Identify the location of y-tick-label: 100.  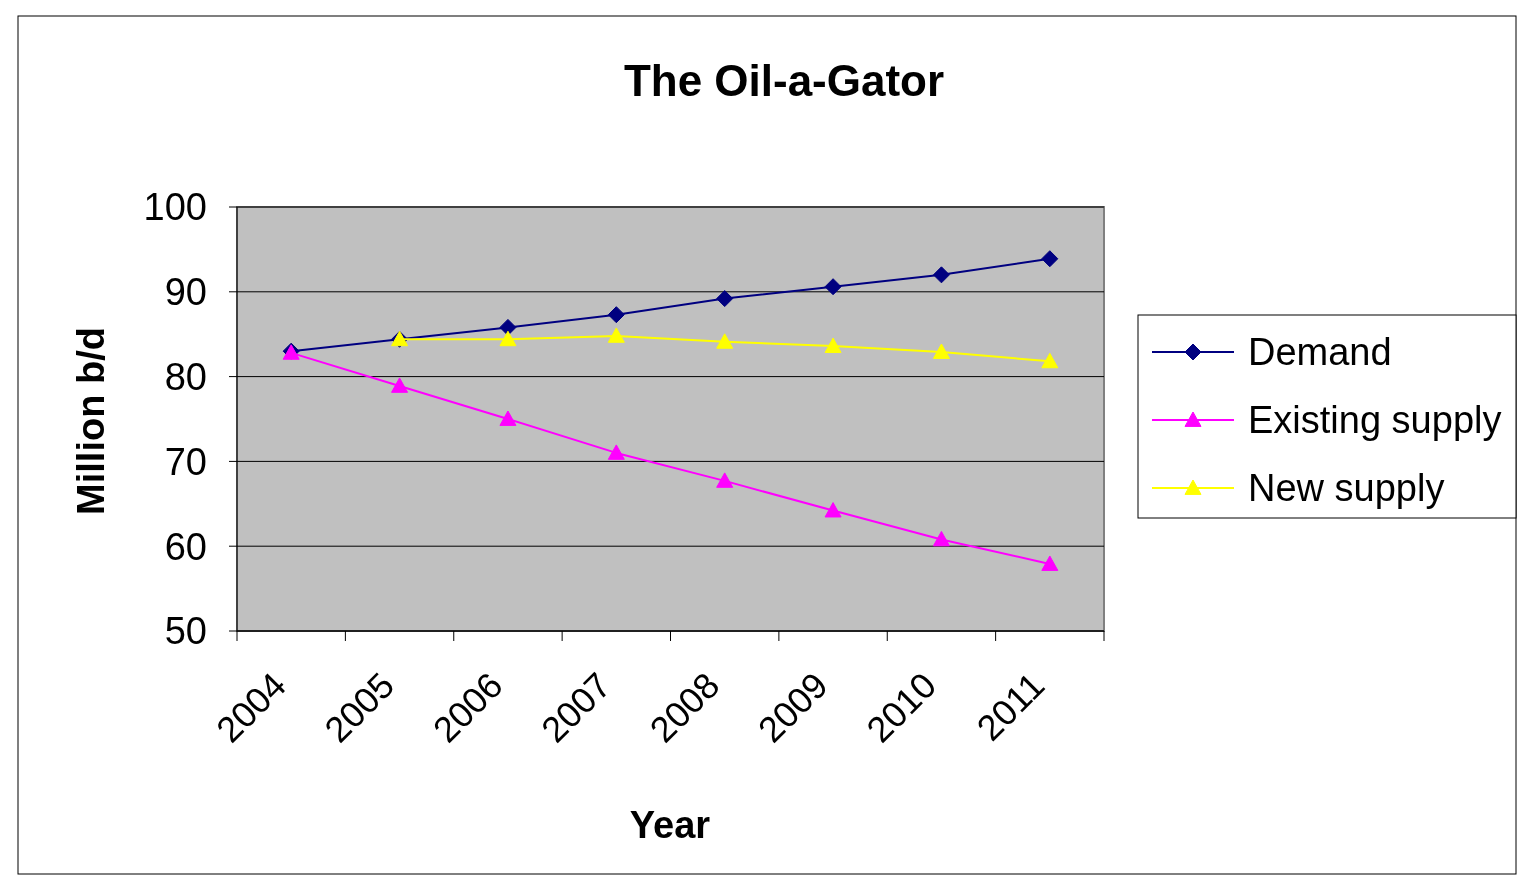
(175, 207).